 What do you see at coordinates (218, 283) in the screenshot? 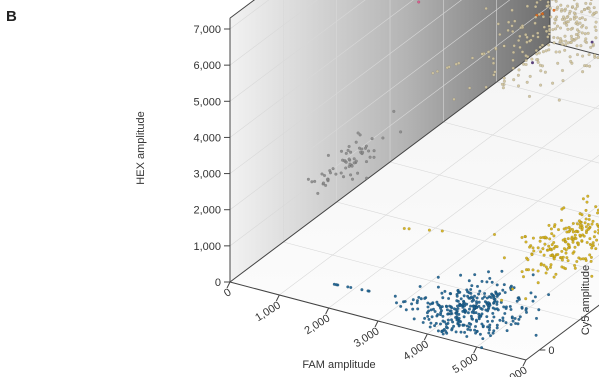
I see `hex-tick-label: 0` at bounding box center [218, 283].